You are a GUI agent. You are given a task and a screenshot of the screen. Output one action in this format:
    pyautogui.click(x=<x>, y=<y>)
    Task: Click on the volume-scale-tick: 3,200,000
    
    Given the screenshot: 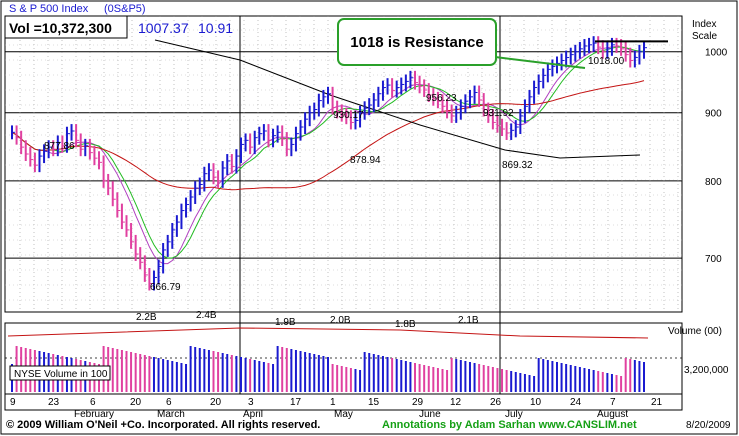 What is the action you would take?
    pyautogui.click(x=706, y=370)
    